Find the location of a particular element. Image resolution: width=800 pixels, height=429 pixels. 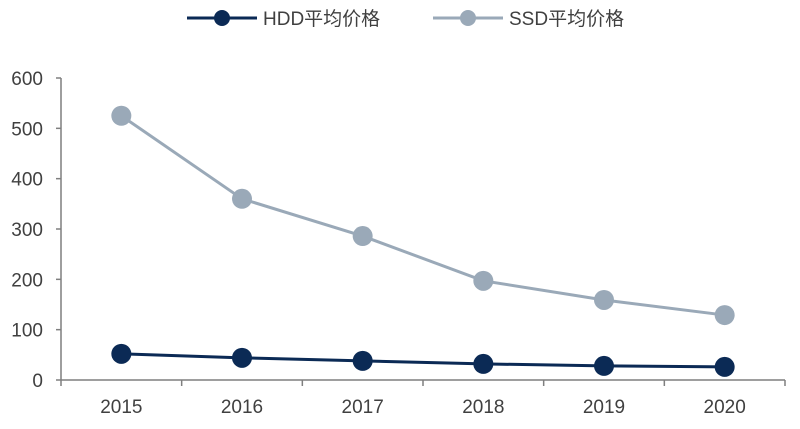

x-tick-label: 2020 is located at coordinates (725, 407).